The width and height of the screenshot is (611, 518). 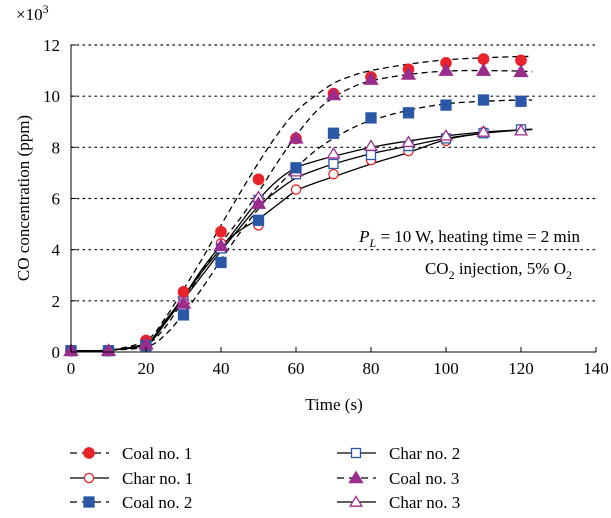 What do you see at coordinates (498, 270) in the screenshot?
I see `annotation-line-2: CO2 injection, 5% O2` at bounding box center [498, 270].